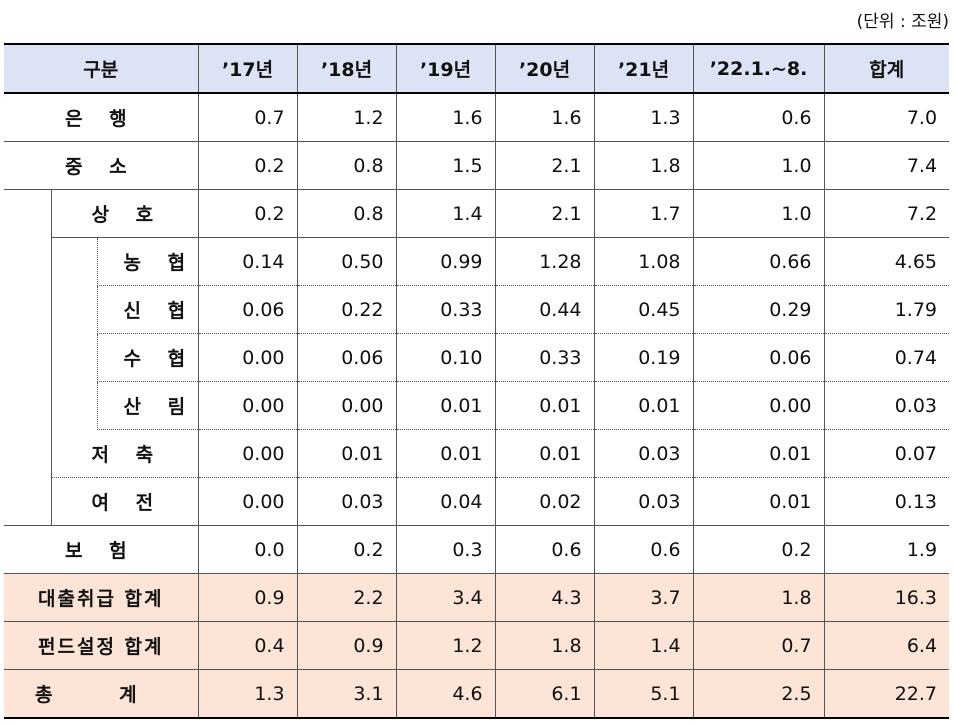 This screenshot has width=955, height=724. What do you see at coordinates (147, 309) in the screenshot?
I see `row-label: 신 협` at bounding box center [147, 309].